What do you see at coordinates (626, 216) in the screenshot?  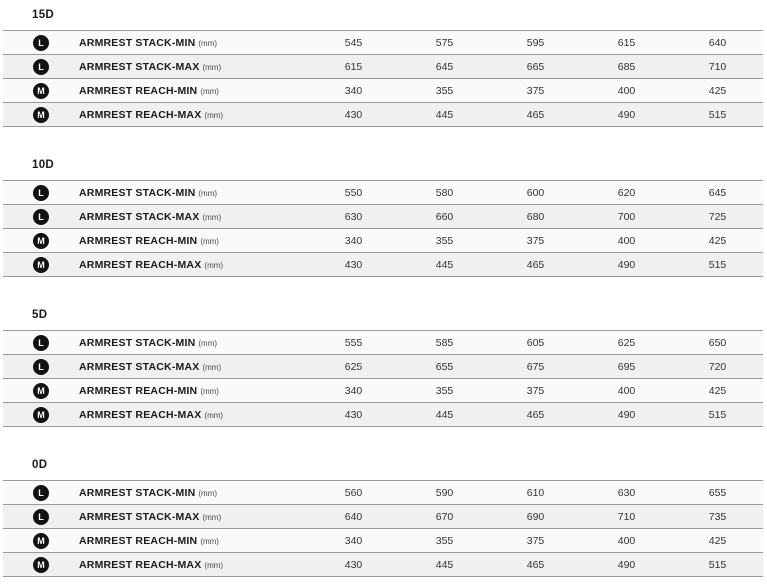 I see `value-cell: 700` at bounding box center [626, 216].